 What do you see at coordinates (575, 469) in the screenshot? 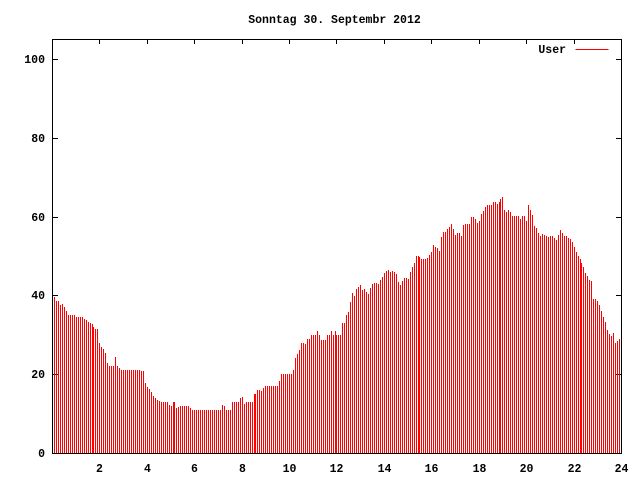
I see `svg-text: 22` at bounding box center [575, 469].